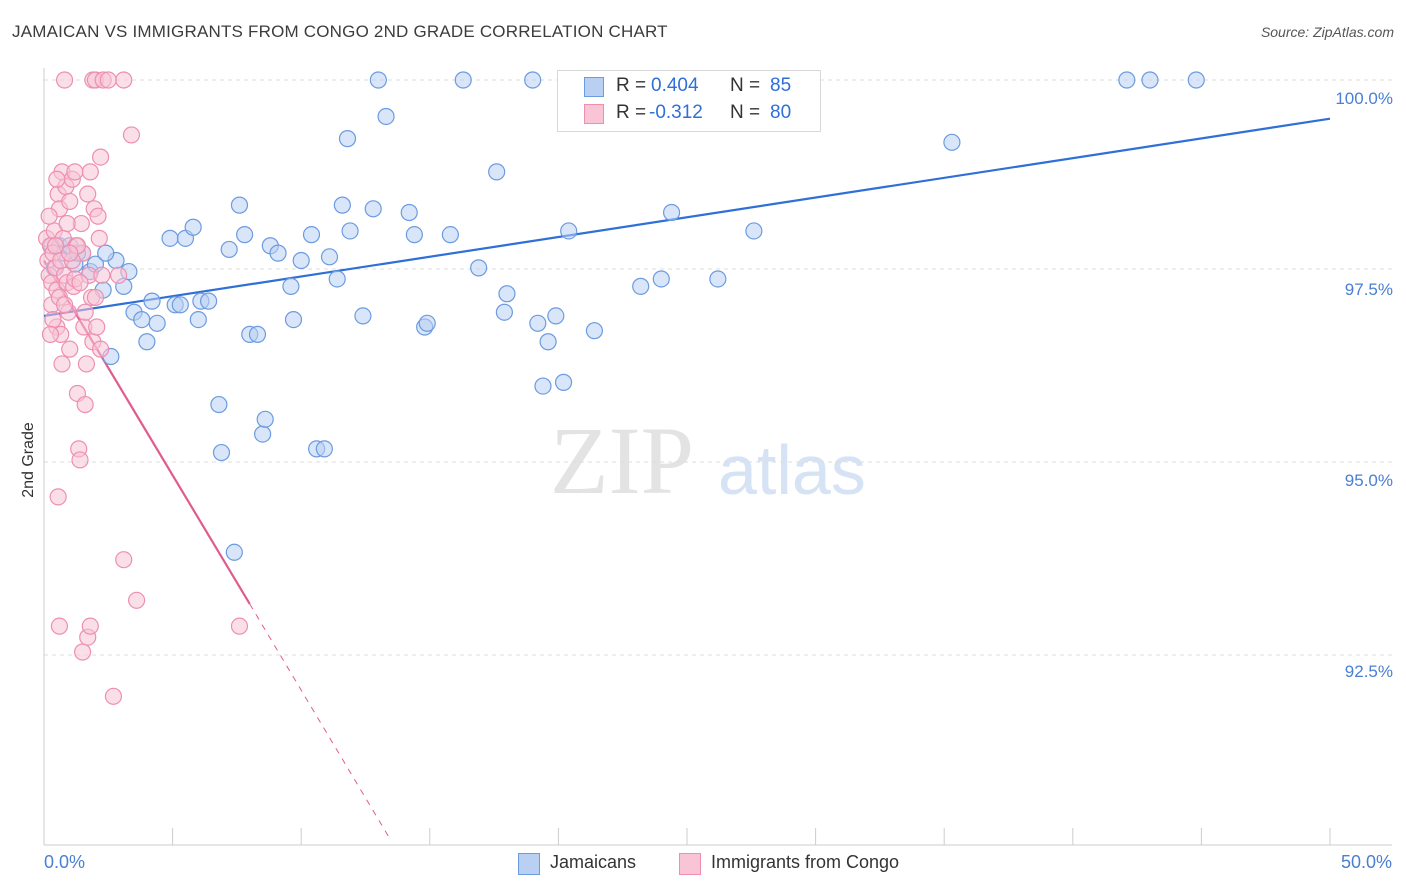  Describe the element at coordinates (594, 114) in the screenshot. I see `stats-swatch-congo` at that location.